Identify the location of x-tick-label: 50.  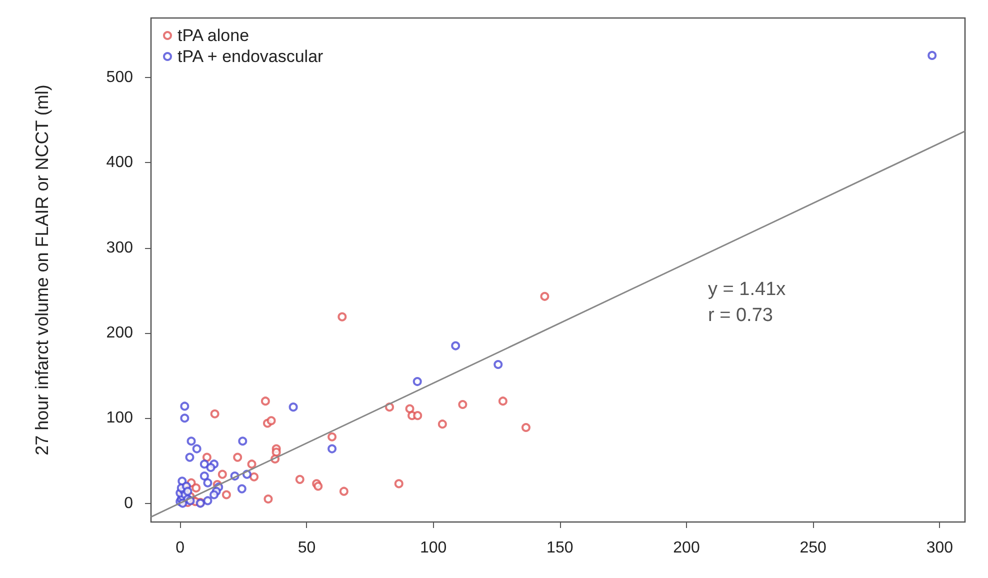
(307, 548).